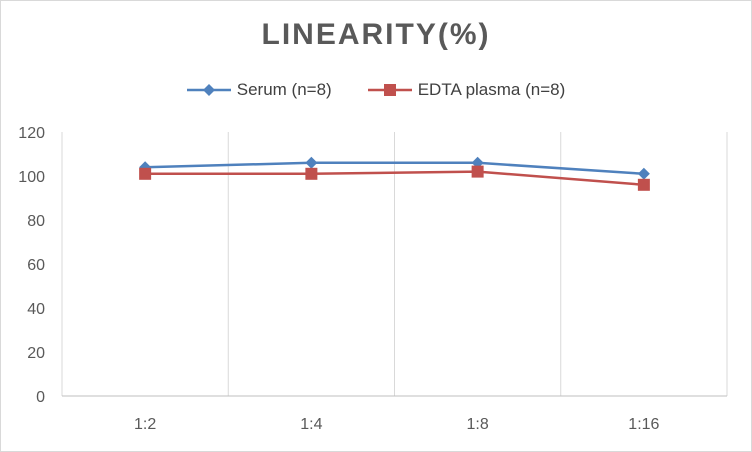 The width and height of the screenshot is (752, 452). What do you see at coordinates (36, 309) in the screenshot?
I see `y-tick-label: 40` at bounding box center [36, 309].